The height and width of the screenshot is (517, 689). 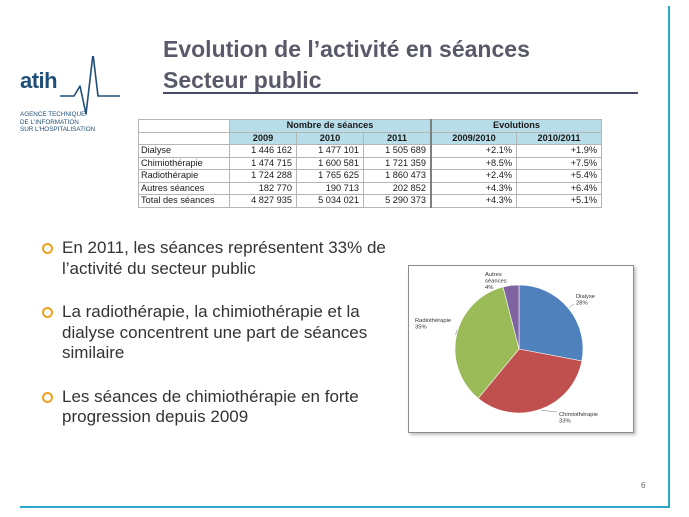 What do you see at coordinates (559, 163) in the screenshot?
I see `table-cell: +7.5%` at bounding box center [559, 163].